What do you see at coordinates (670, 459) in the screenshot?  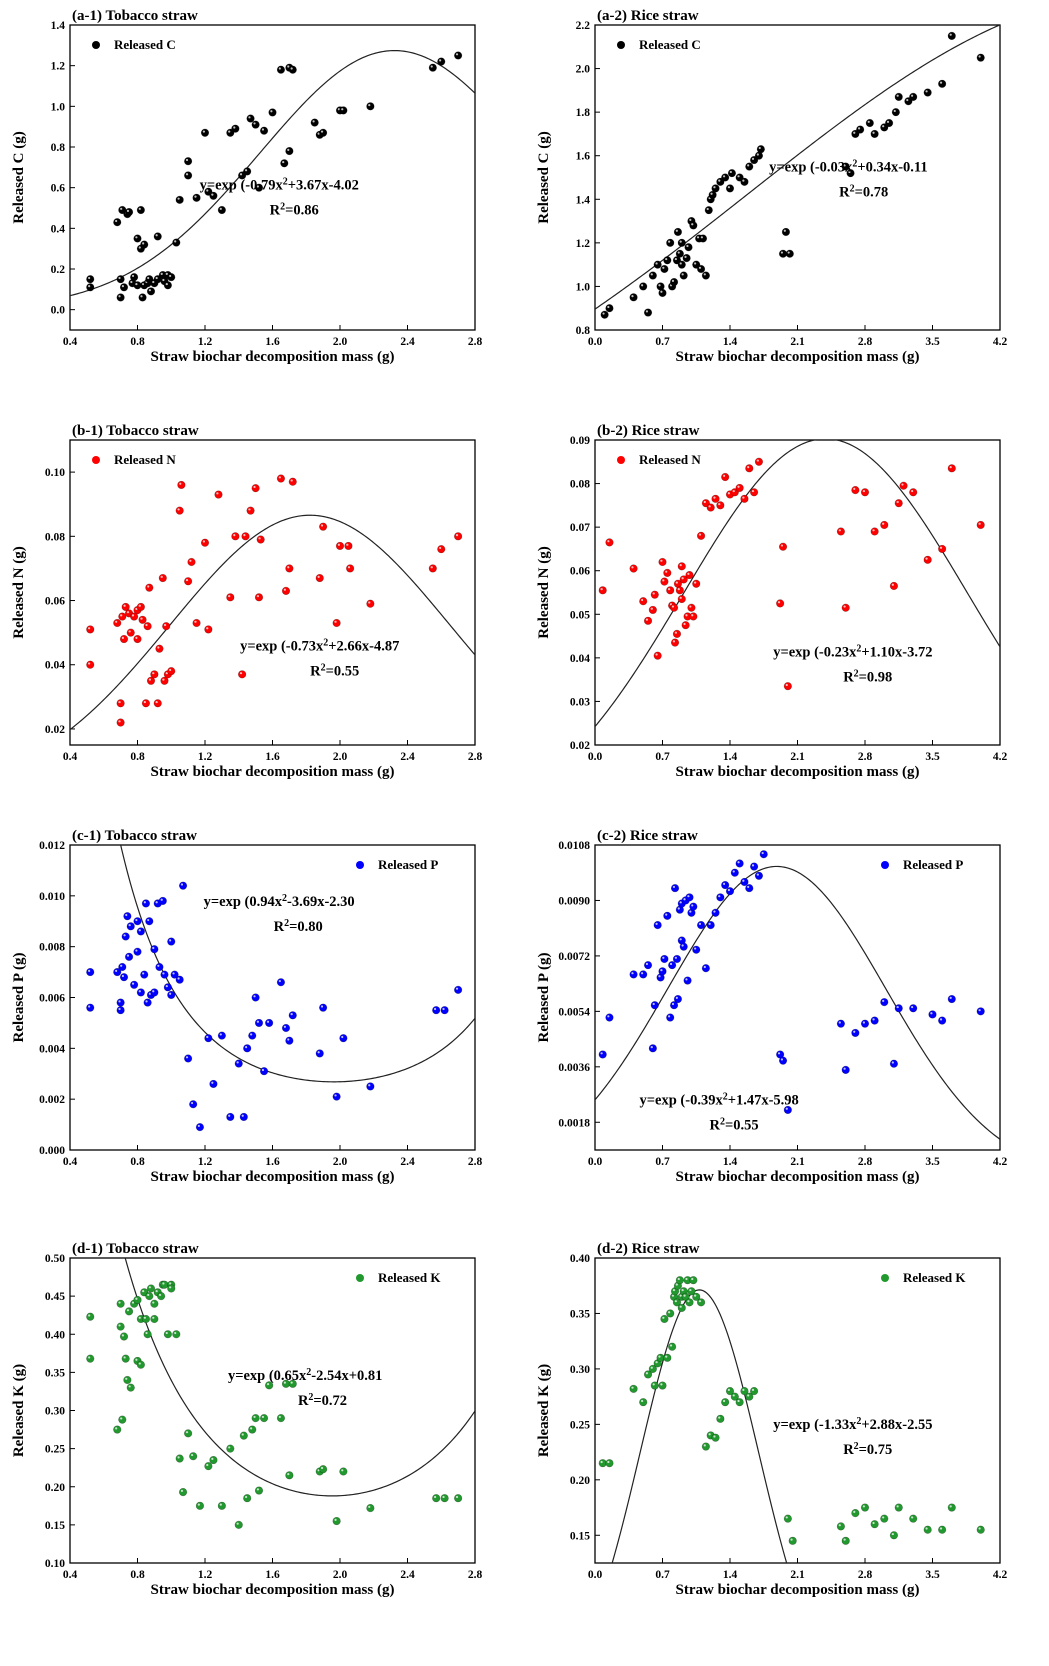 I see `legend-label: Released N` at bounding box center [670, 459].